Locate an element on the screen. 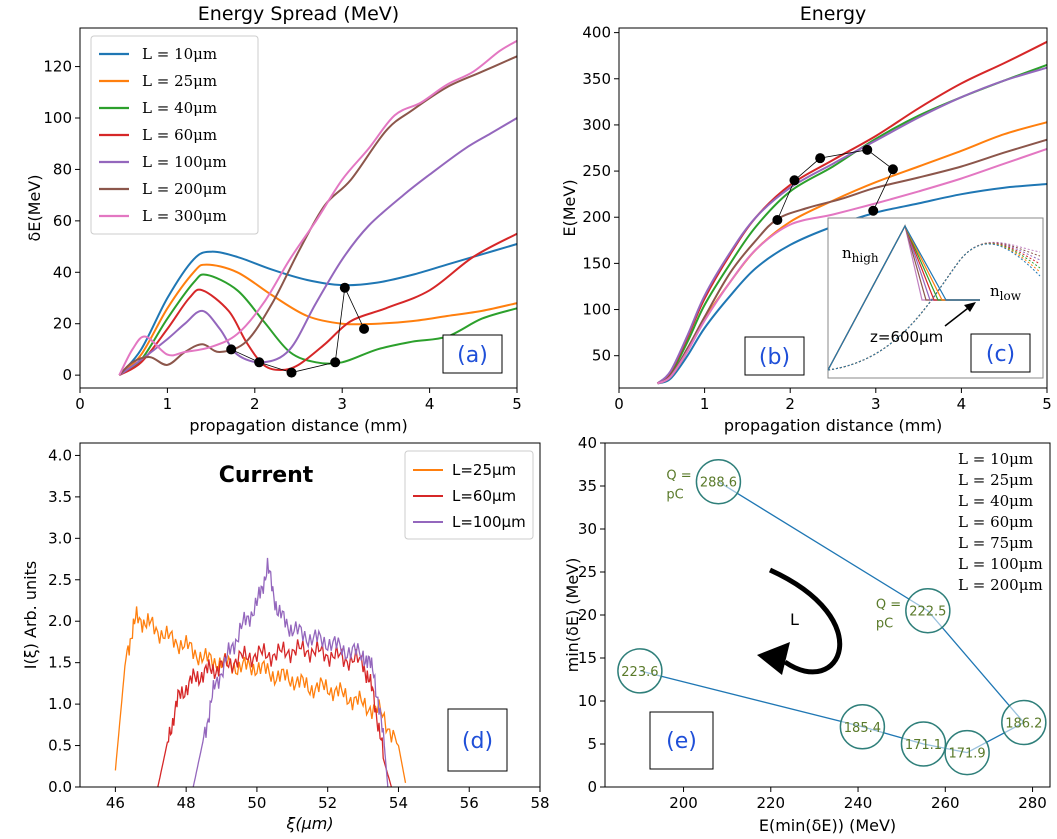 The width and height of the screenshot is (1057, 839). z-arrow-head is located at coordinates (970, 307).